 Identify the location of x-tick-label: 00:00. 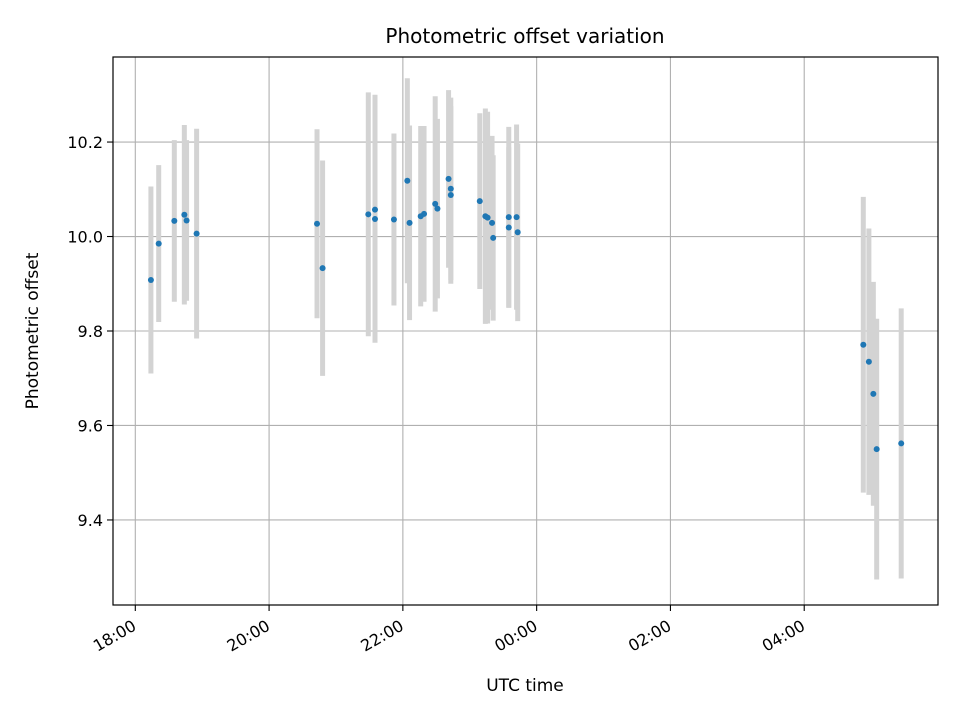
(515, 636).